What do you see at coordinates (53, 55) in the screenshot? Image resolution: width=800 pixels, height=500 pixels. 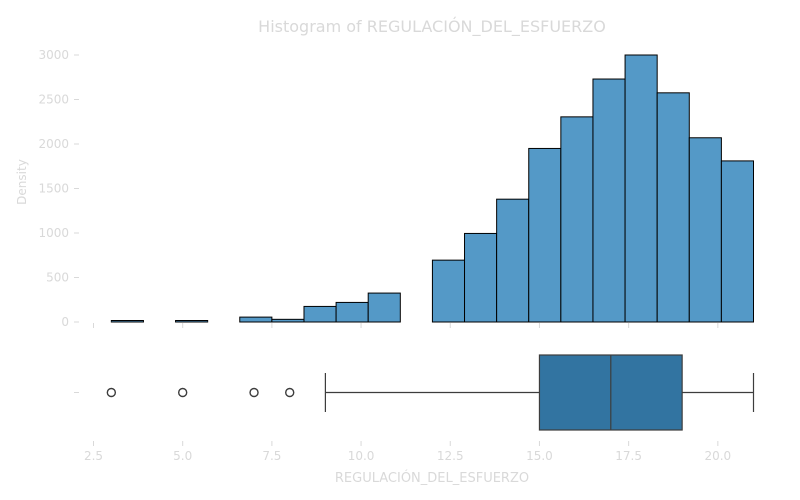 I see `y-tick-label: 3000` at bounding box center [53, 55].